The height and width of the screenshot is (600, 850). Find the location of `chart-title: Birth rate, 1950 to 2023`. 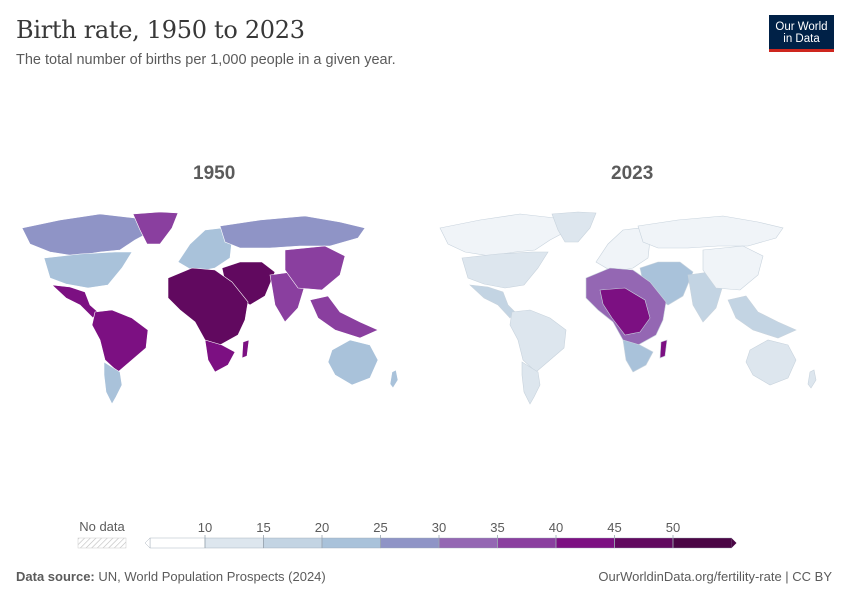

chart-title: Birth rate, 1950 to 2023 is located at coordinates (160, 30).